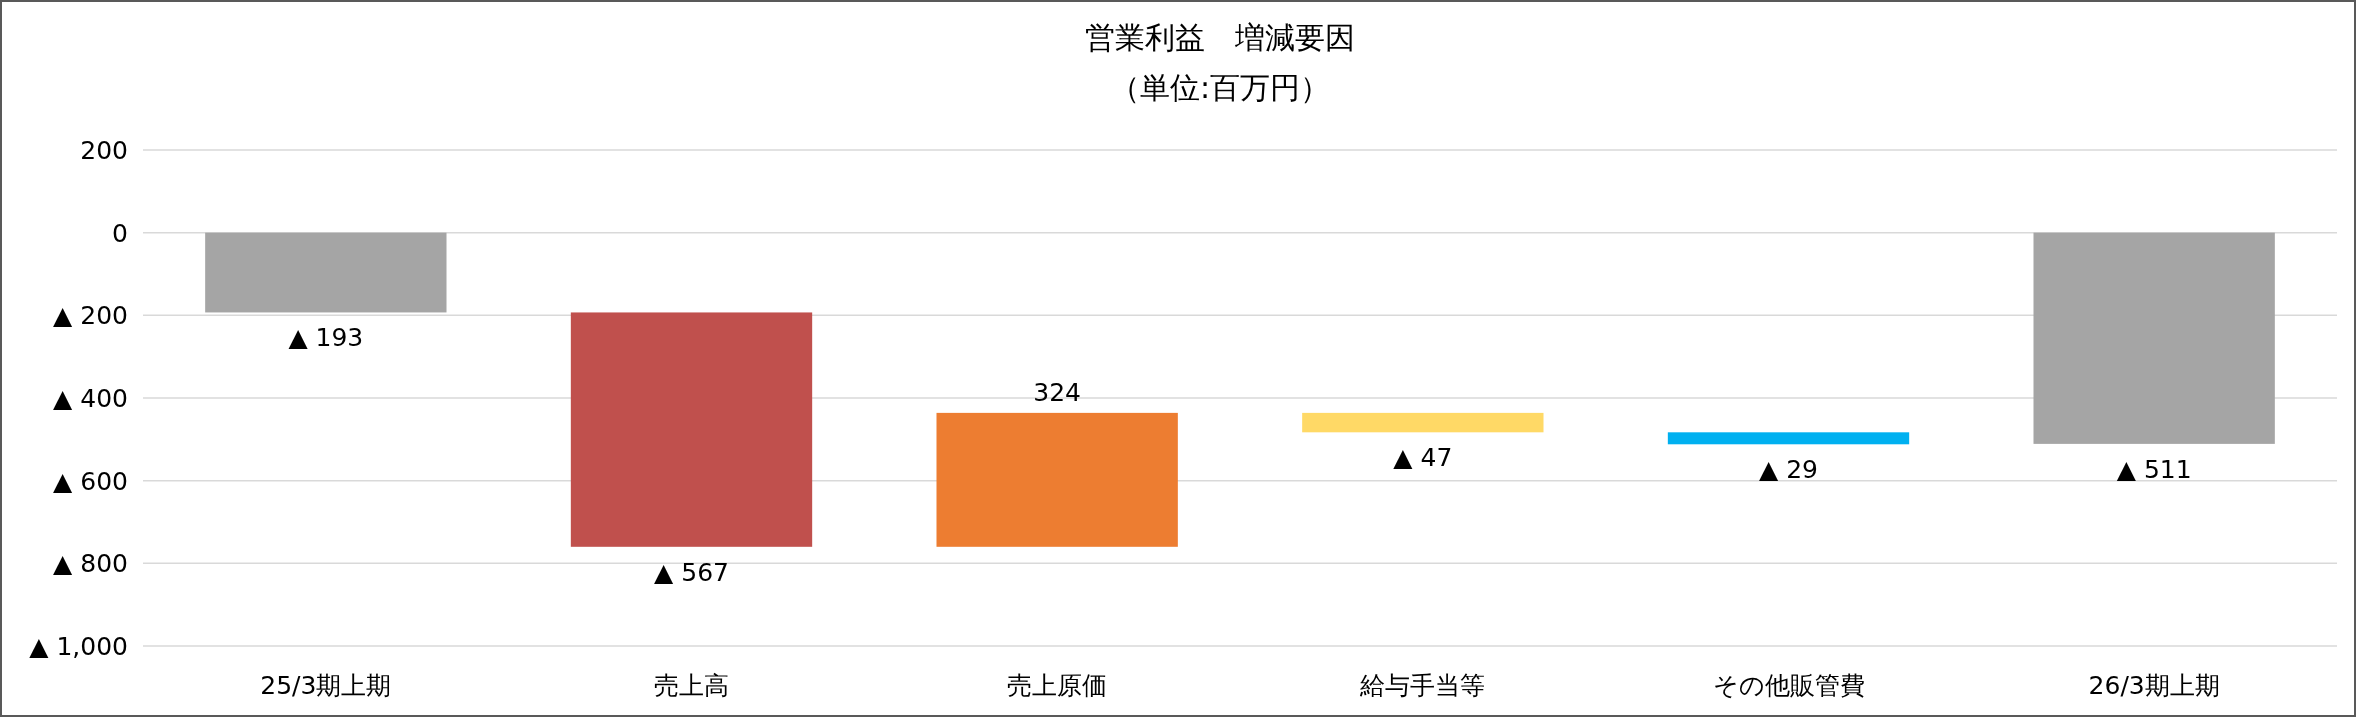 This screenshot has height=717, width=2356. I want to click on y-tick-label: ▲ 800, so click(90, 564).